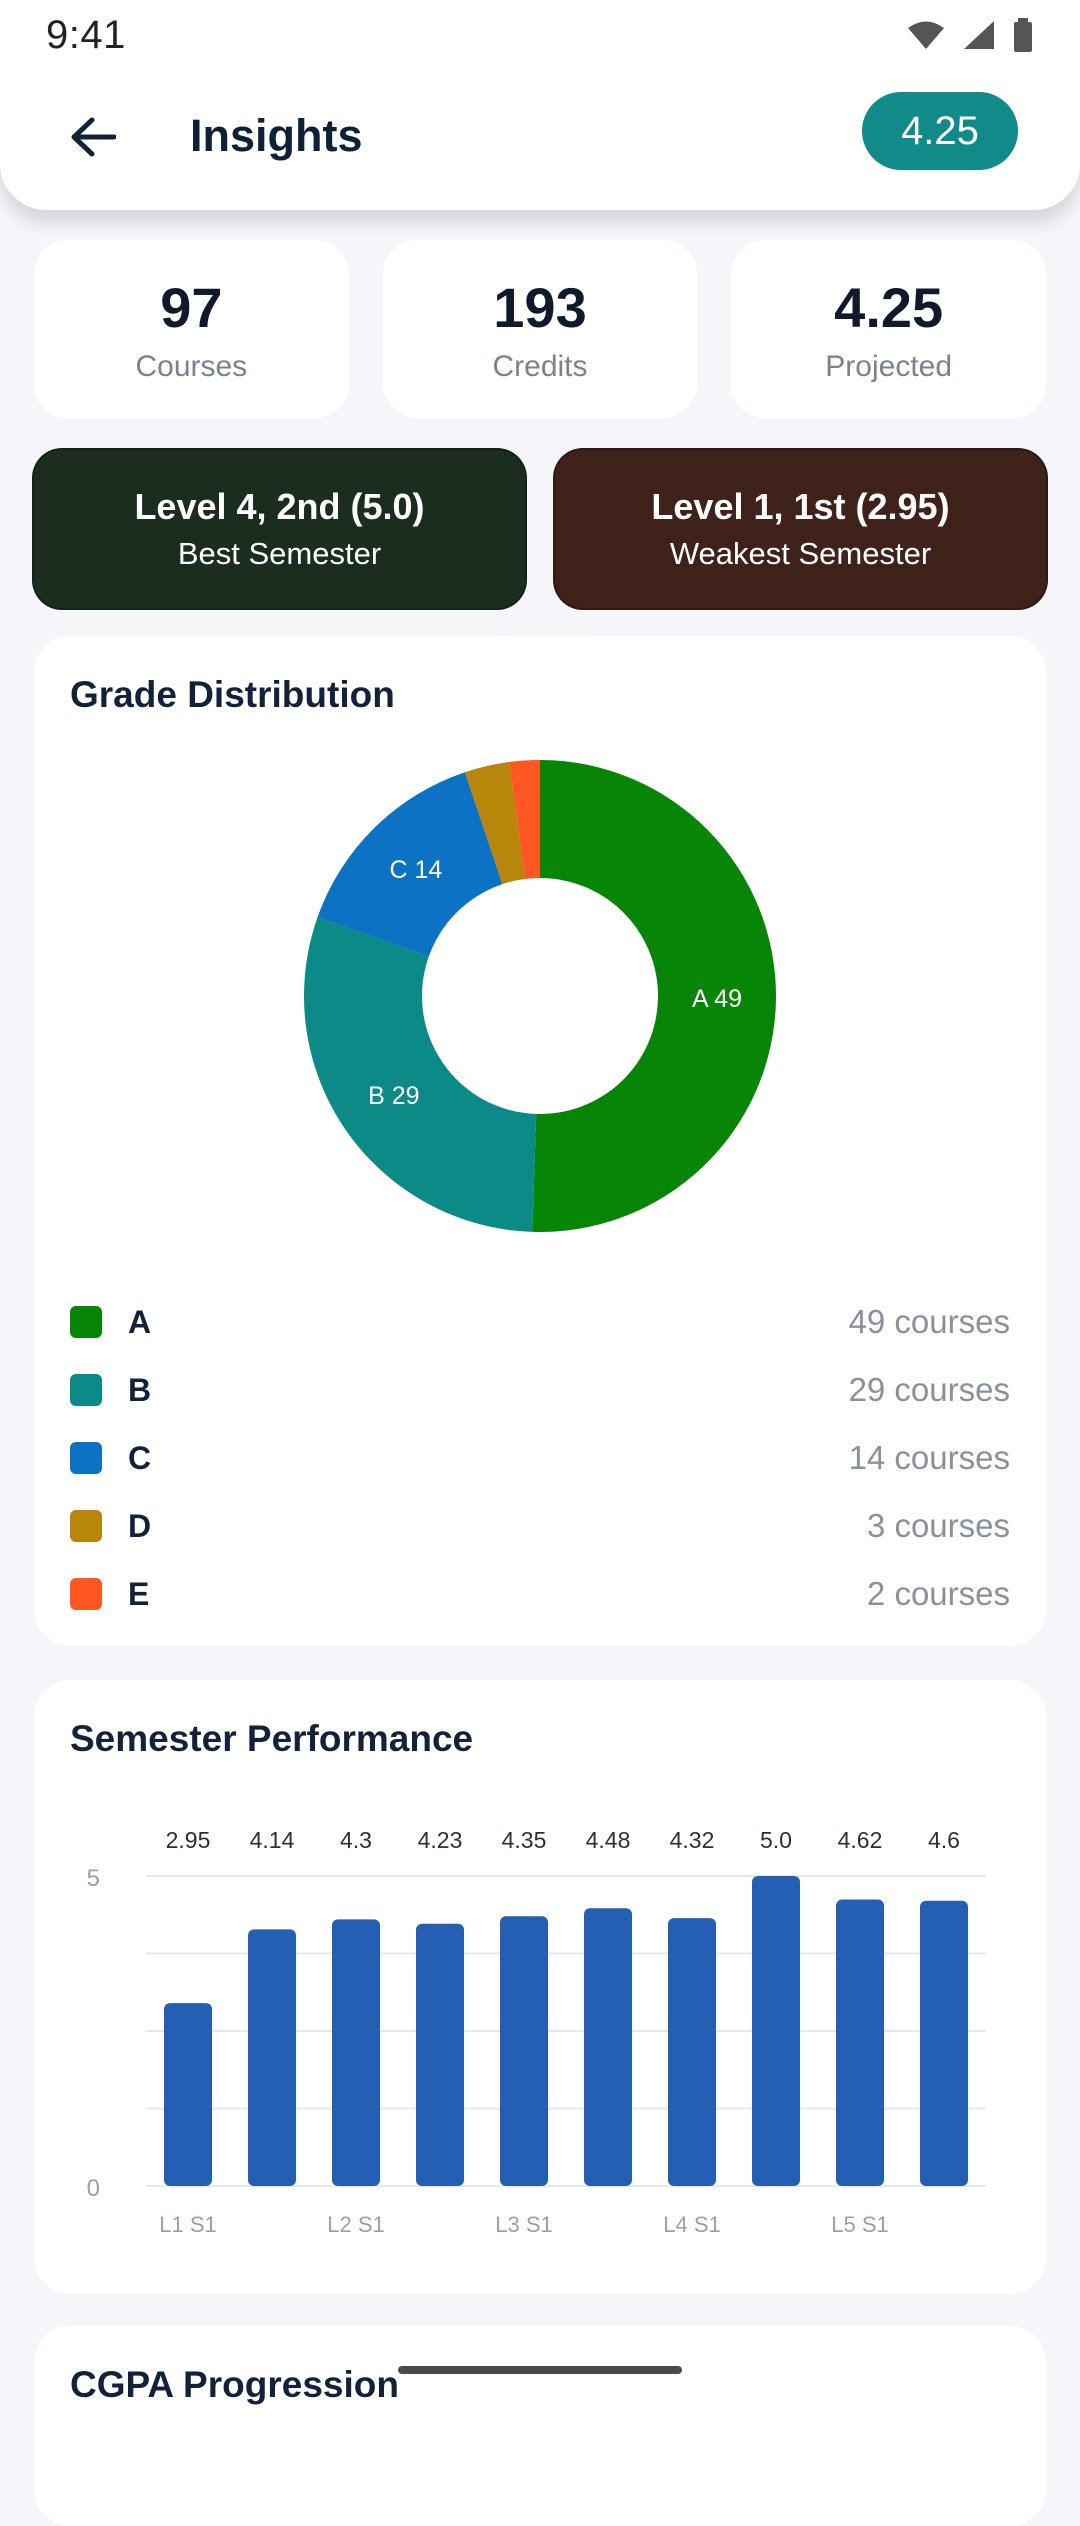 Image resolution: width=1080 pixels, height=2526 pixels. I want to click on battery-icon, so click(1023, 35).